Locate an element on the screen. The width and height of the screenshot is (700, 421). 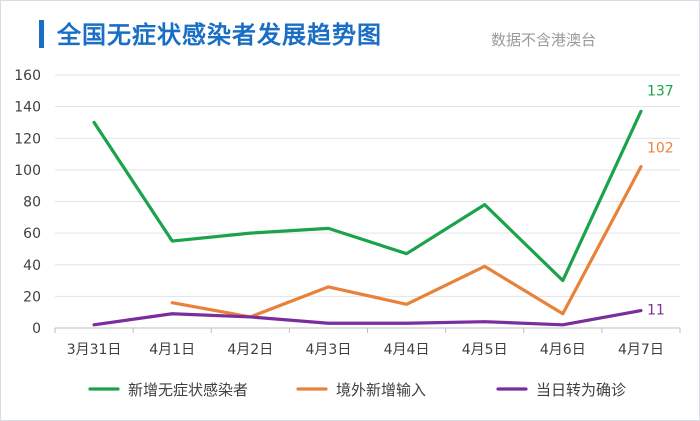
legend-label: 境外新增输入 is located at coordinates (381, 390).